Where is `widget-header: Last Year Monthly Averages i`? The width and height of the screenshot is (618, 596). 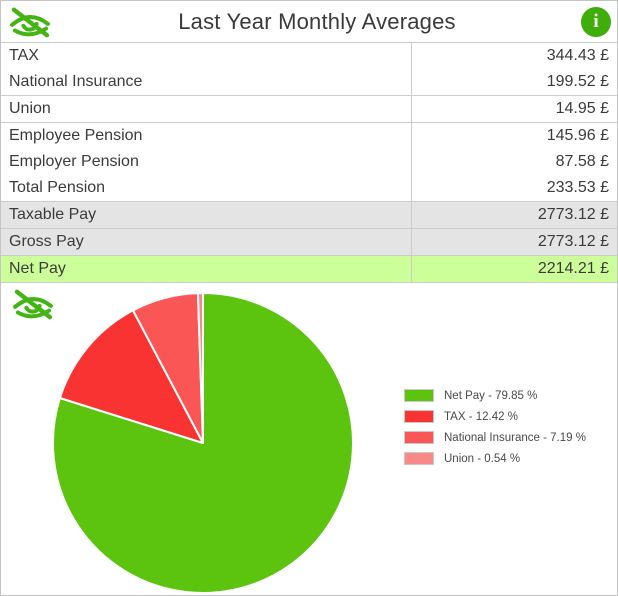 widget-header: Last Year Monthly Averages i is located at coordinates (309, 22).